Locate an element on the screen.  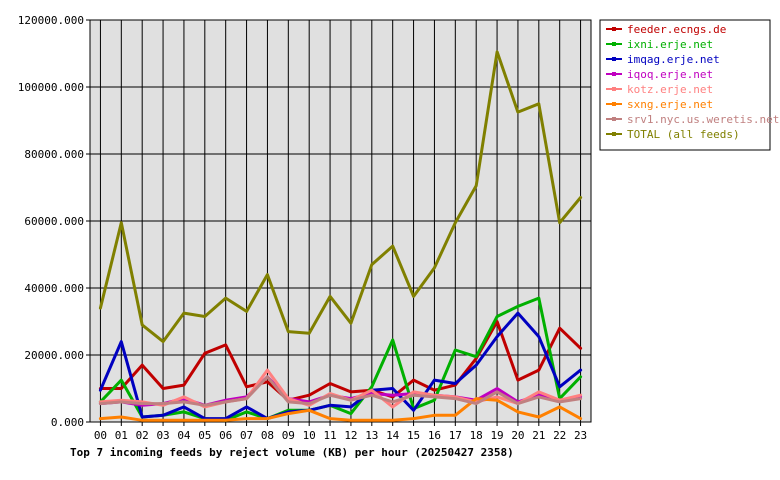
x-tick-label: 09 is located at coordinates (288, 435).